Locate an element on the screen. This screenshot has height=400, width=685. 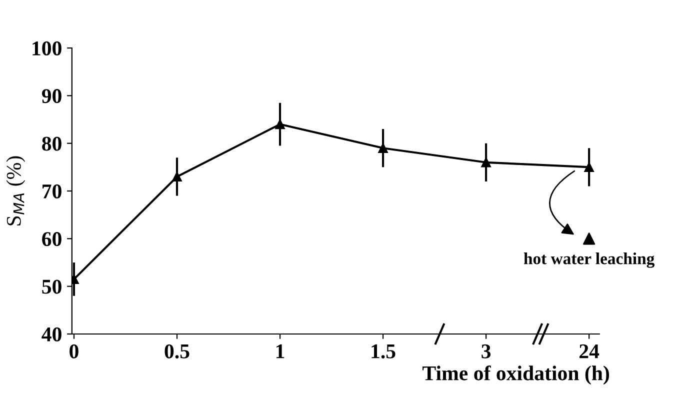
y-tick-label: 90 is located at coordinates (52, 96).